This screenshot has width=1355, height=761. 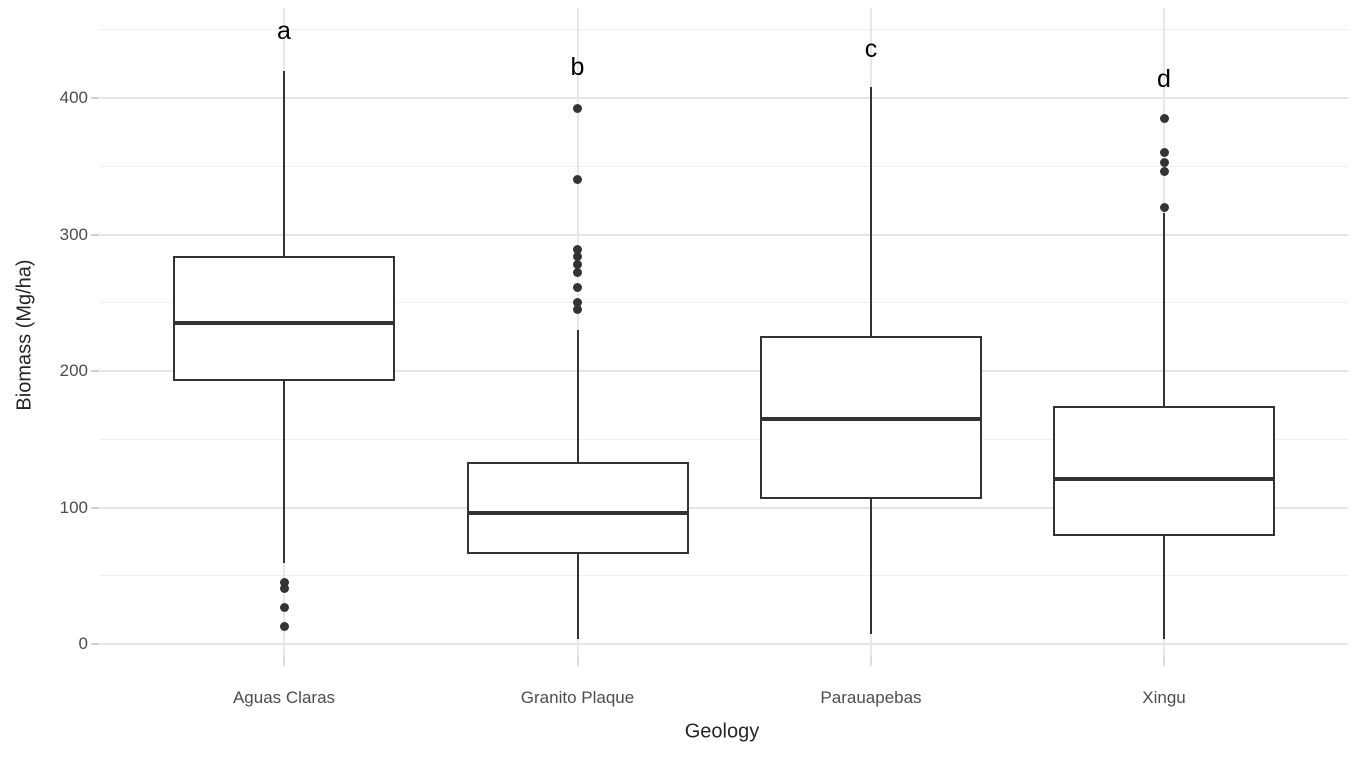 I want to click on y-tick-label-0: 0, so click(x=83, y=643).